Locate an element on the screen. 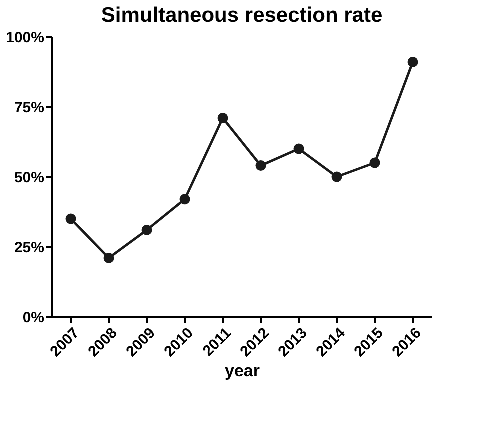 The height and width of the screenshot is (436, 482). y-tick-label: 25% is located at coordinates (29, 248).